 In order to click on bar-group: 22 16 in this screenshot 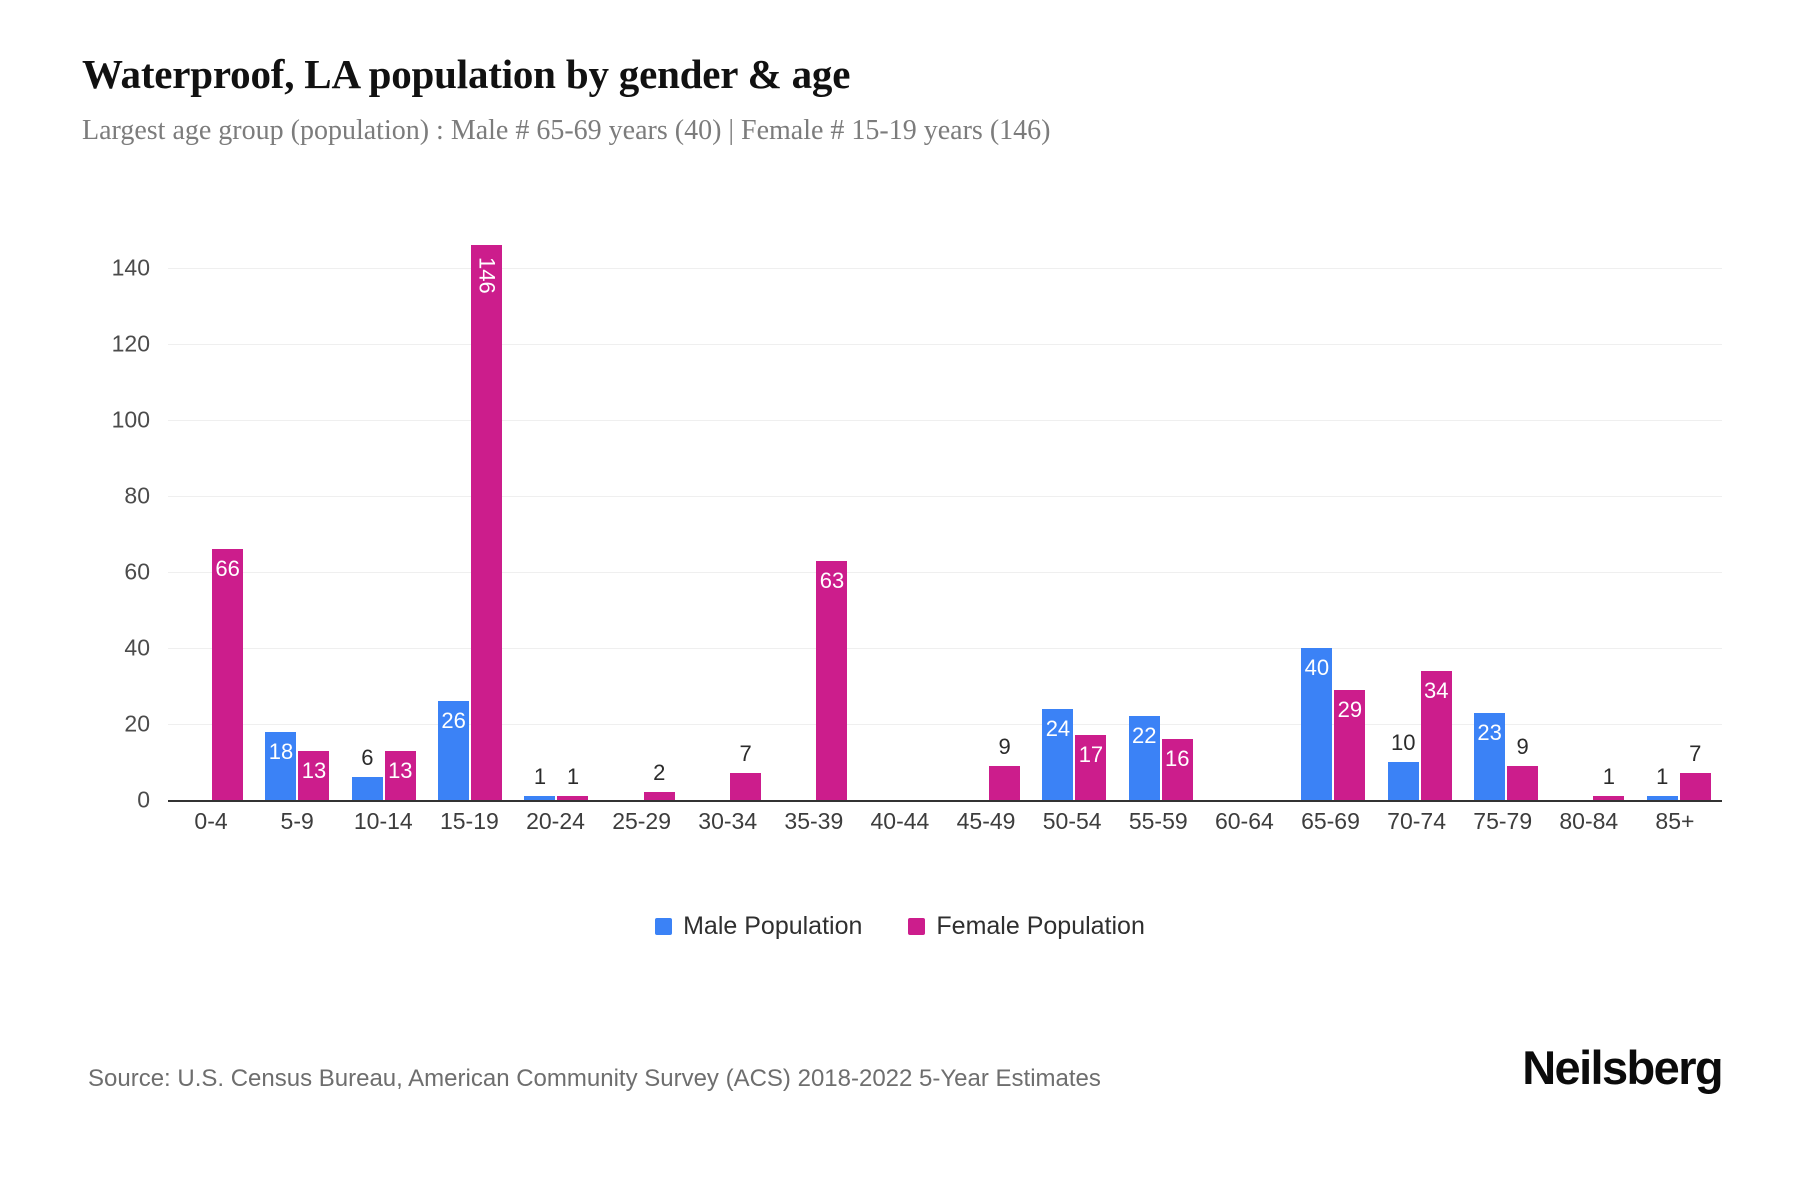, I will do `click(1161, 515)`.